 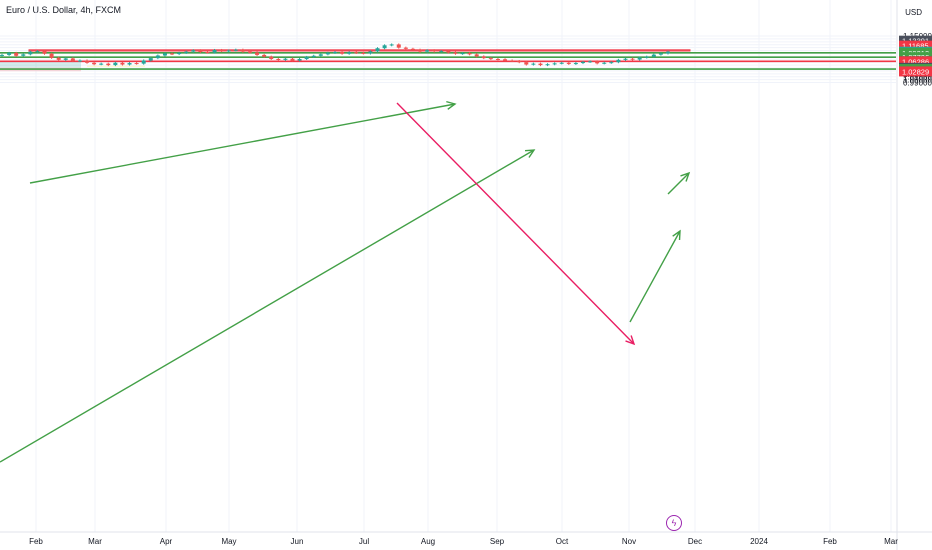 What do you see at coordinates (166, 541) in the screenshot?
I see `x-tick-label: Apr` at bounding box center [166, 541].